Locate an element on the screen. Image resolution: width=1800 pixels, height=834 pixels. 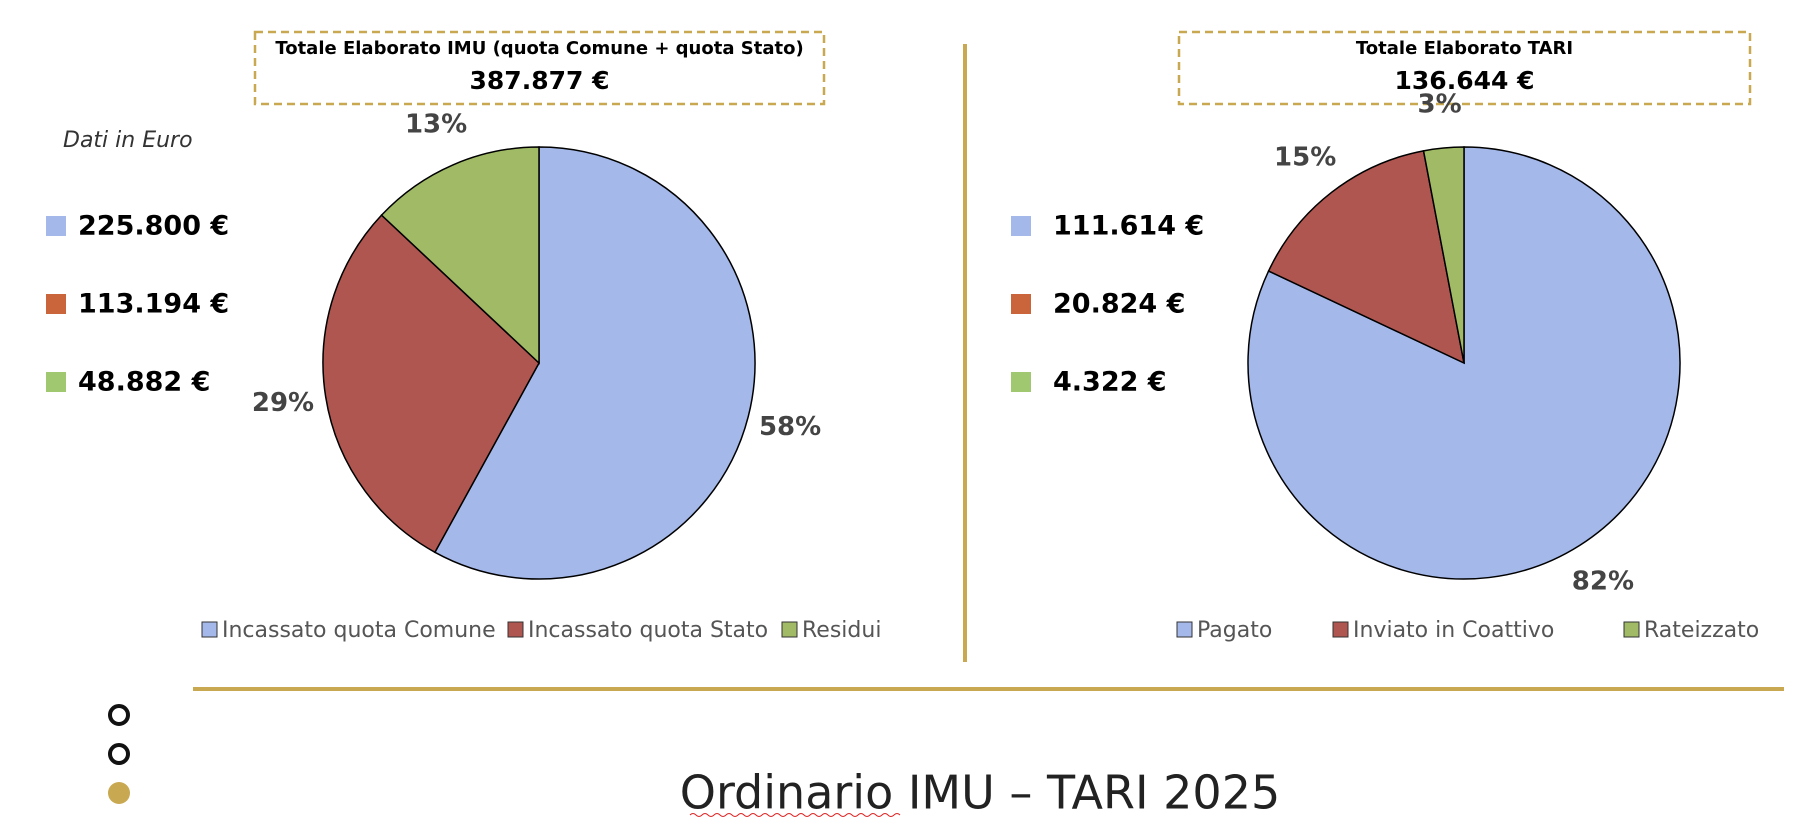
legend-label: Inviato in Coattivo is located at coordinates (1453, 630).